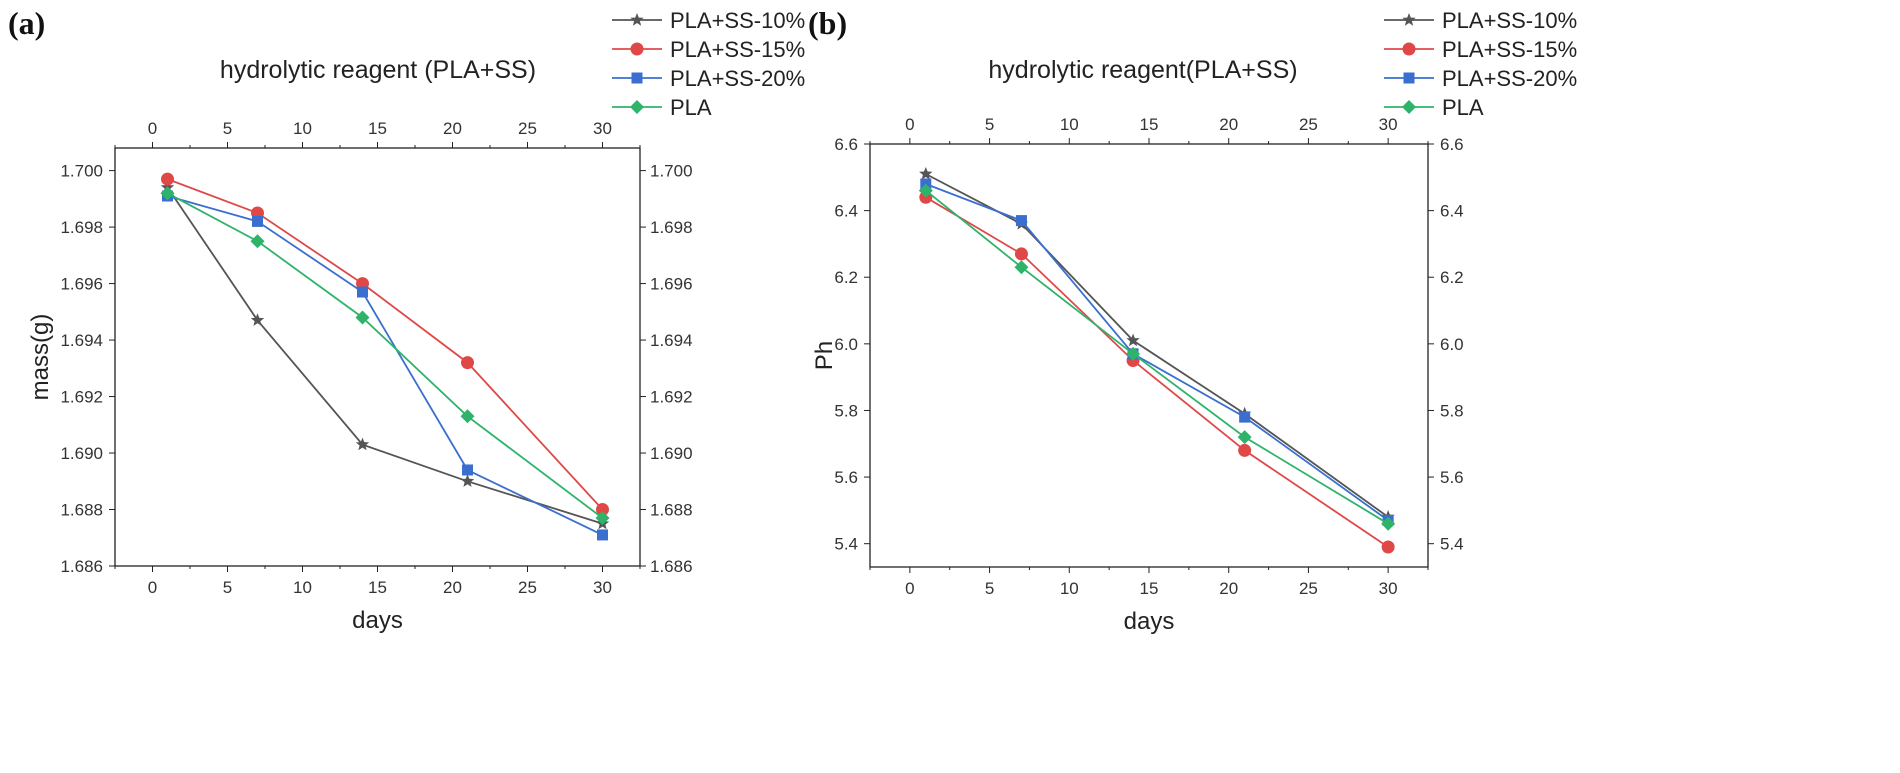 The height and width of the screenshot is (773, 1900). I want to click on legend-label: PLA+SS-20%, so click(737, 78).